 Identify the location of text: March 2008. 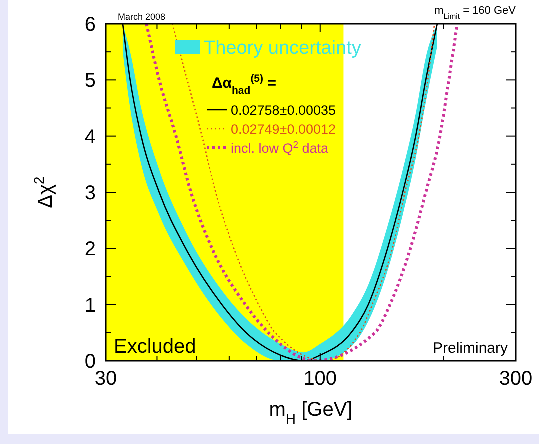
(142, 17).